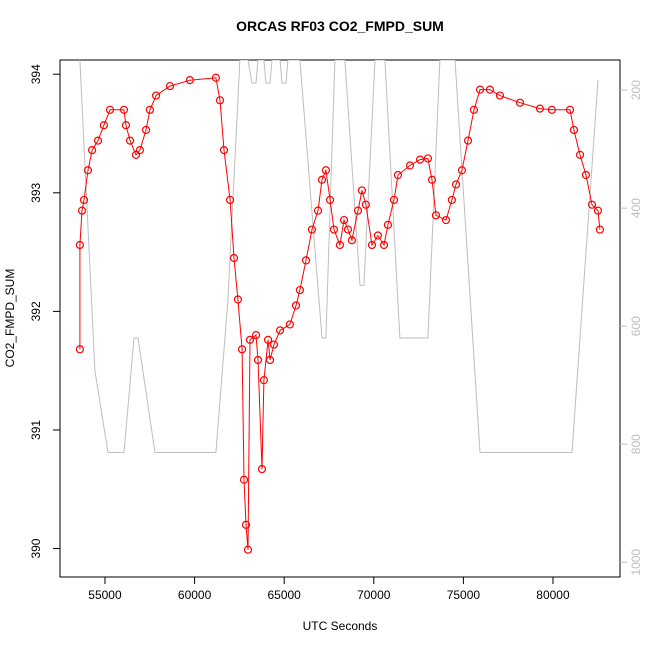 Image resolution: width=650 pixels, height=650 pixels. Describe the element at coordinates (464, 595) in the screenshot. I see `x-tick-label: 75000` at that location.